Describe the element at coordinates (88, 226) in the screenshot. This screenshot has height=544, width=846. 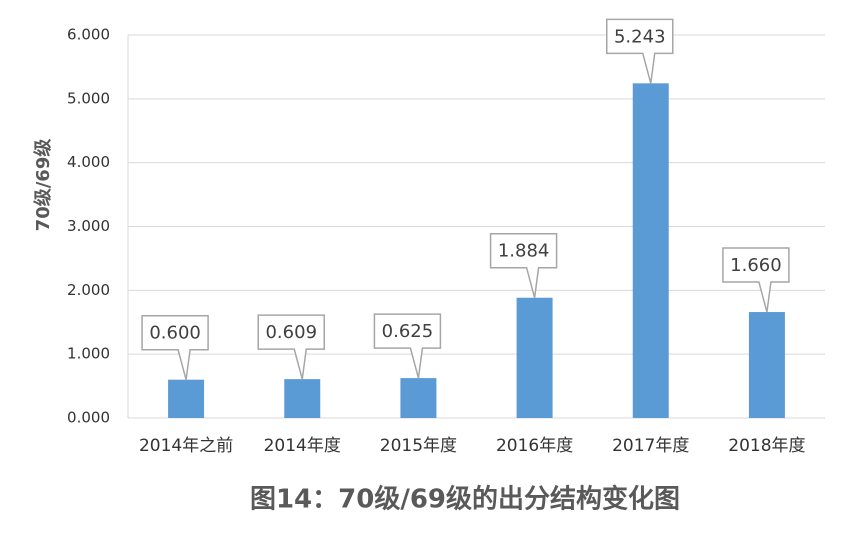
I see `y-tick-label: 3.000` at that location.